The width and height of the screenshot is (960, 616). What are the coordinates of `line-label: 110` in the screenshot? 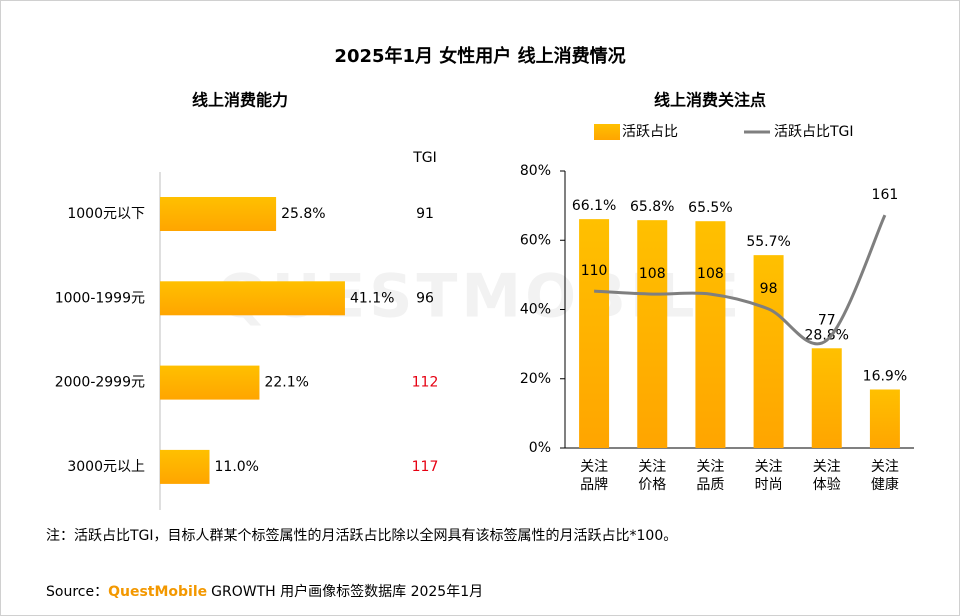 It's located at (594, 271).